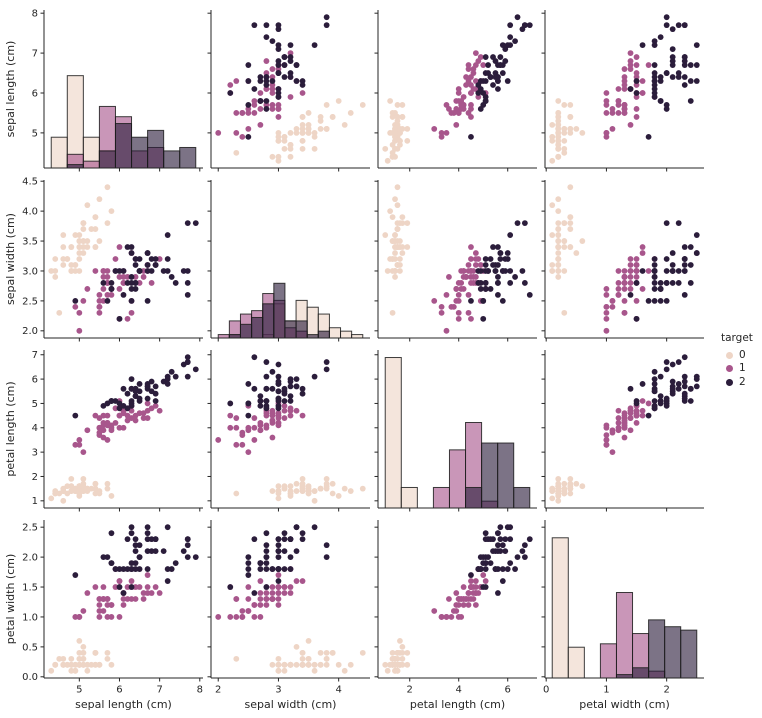  Describe the element at coordinates (35, 428) in the screenshot. I see `y-tick-label: 4` at that location.